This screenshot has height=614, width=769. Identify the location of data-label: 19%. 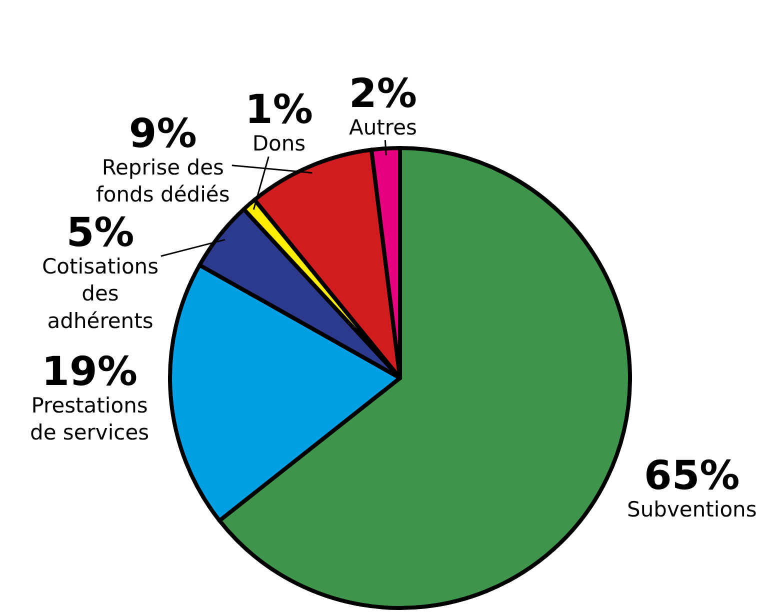
(90, 372).